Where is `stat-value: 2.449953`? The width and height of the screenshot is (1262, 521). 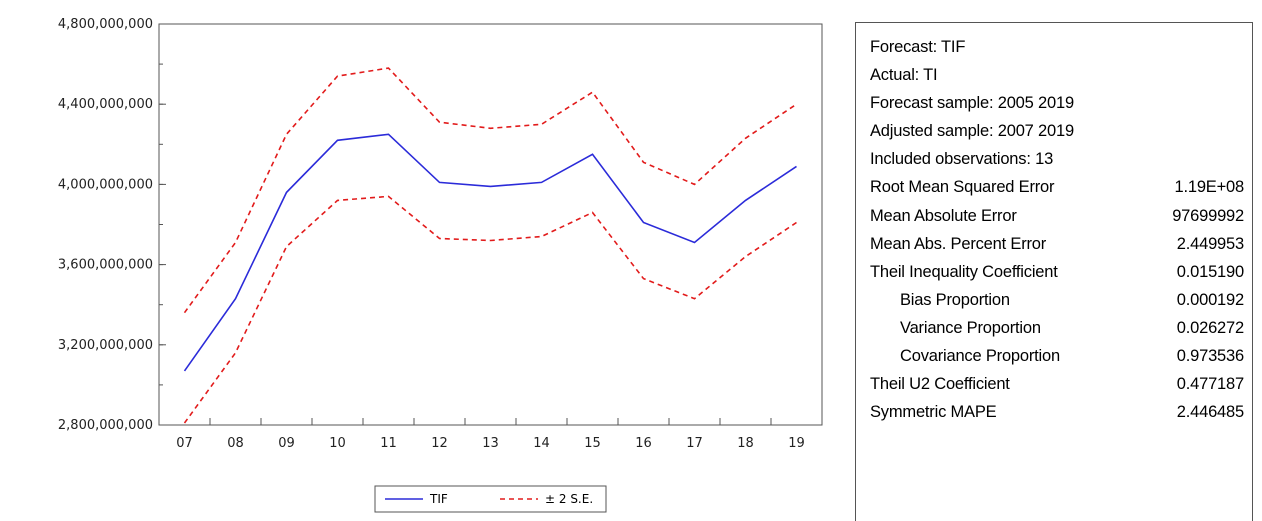
stat-value: 2.449953 is located at coordinates (1210, 243).